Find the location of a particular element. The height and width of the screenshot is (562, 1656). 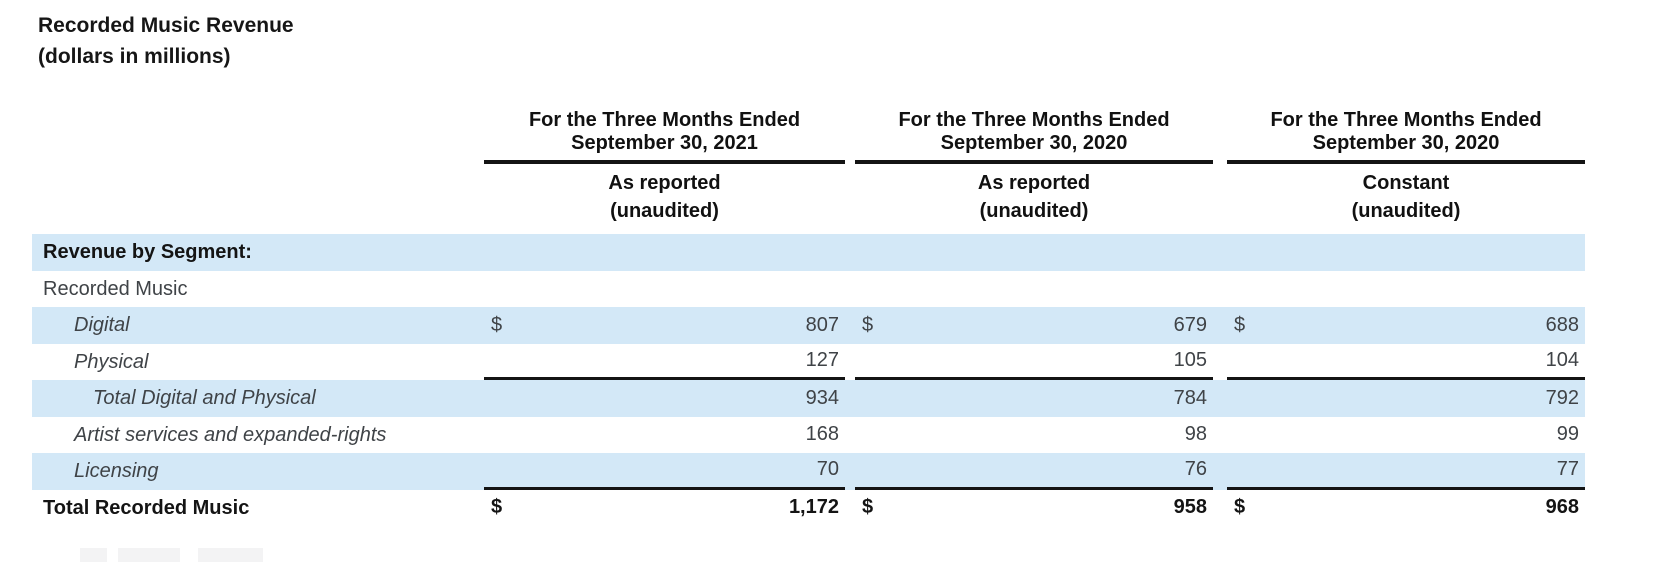

period-date: September 30, 2020 is located at coordinates (1034, 143).